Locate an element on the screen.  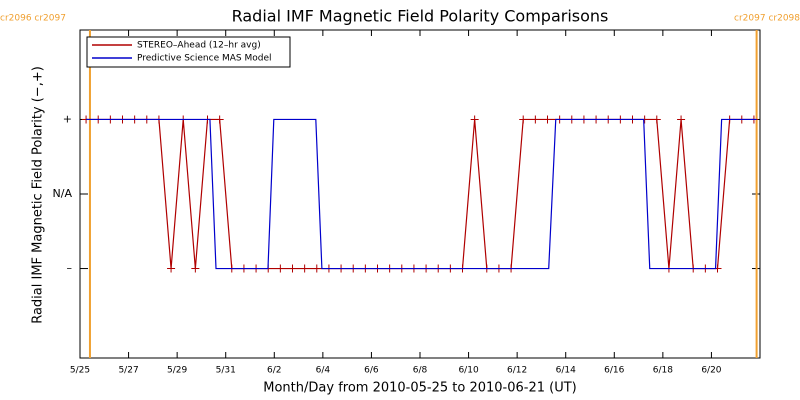
x-tick-label: 6/14 is located at coordinates (566, 371).